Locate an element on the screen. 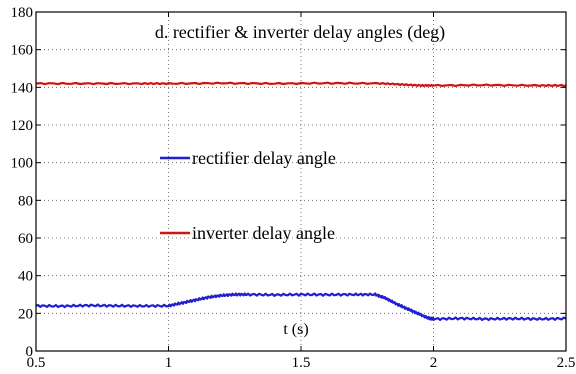 The image size is (576, 374). legend-label-rectifier: rectifier delay angle is located at coordinates (264, 158).